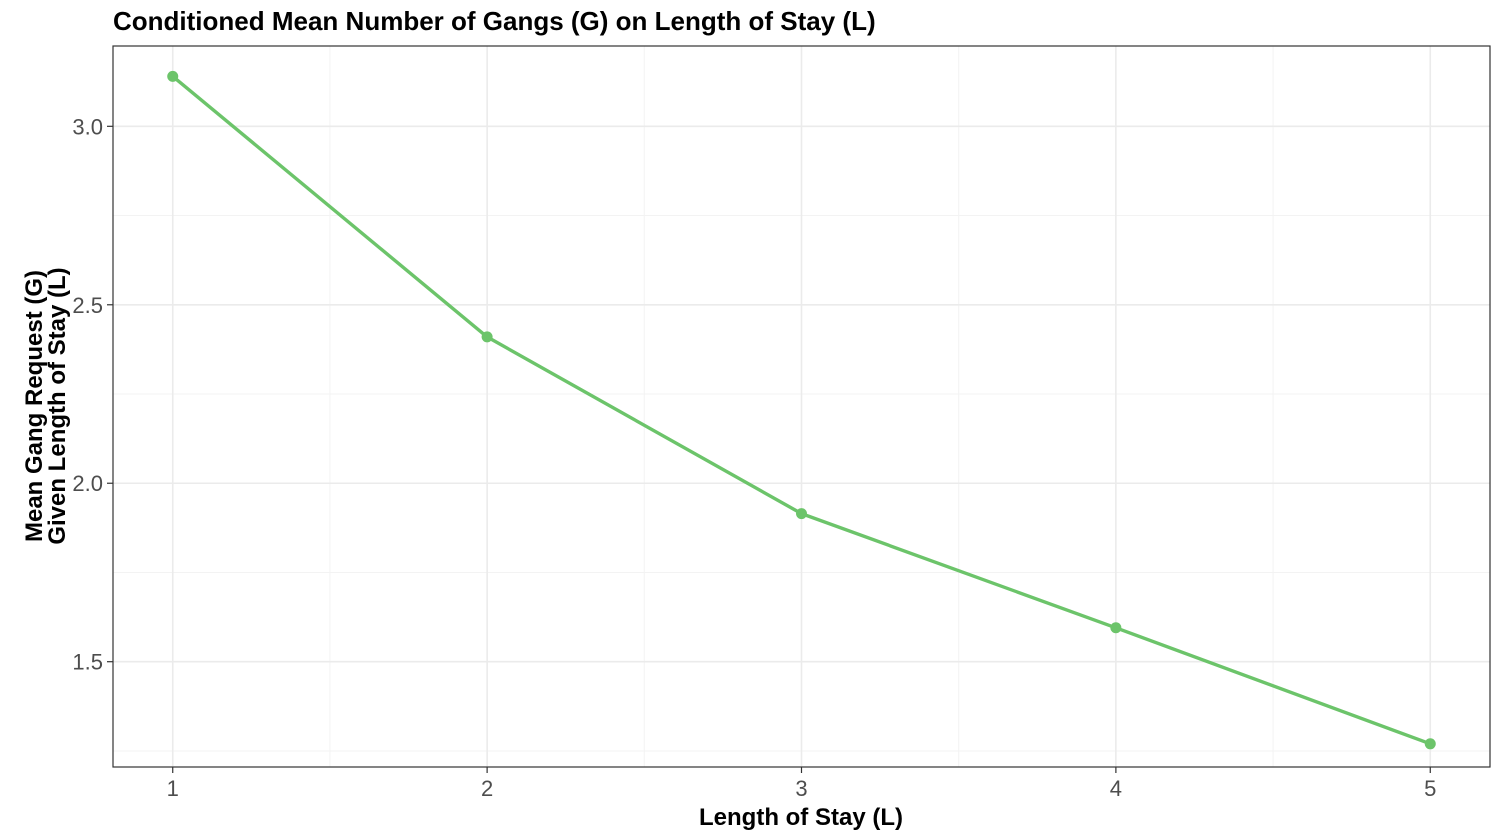 This screenshot has height=840, width=1500. What do you see at coordinates (1430, 788) in the screenshot?
I see `x-tick-label: 5` at bounding box center [1430, 788].